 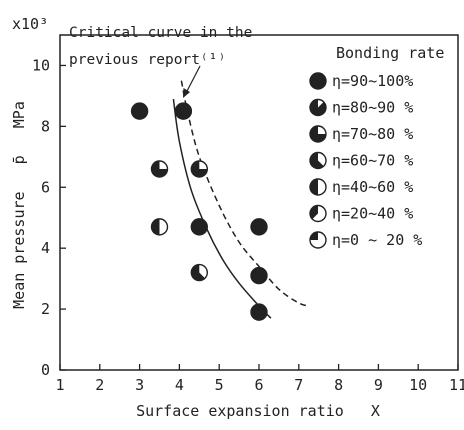 What do you see at coordinates (372, 187) in the screenshot?
I see `legend-label: η=40~60 %` at bounding box center [372, 187].